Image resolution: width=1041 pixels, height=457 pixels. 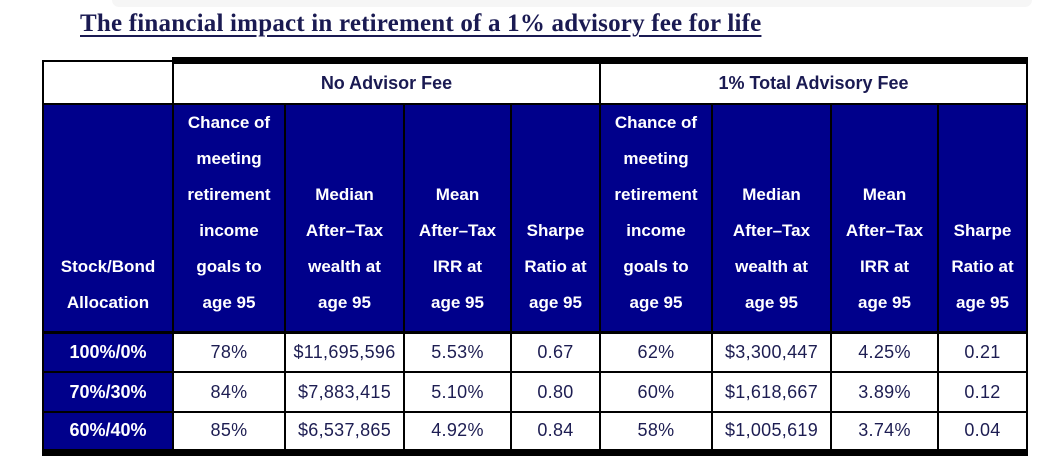 I want to click on group-header-total-advisory-fee: 1% Total Advisory Fee, so click(x=813, y=81).